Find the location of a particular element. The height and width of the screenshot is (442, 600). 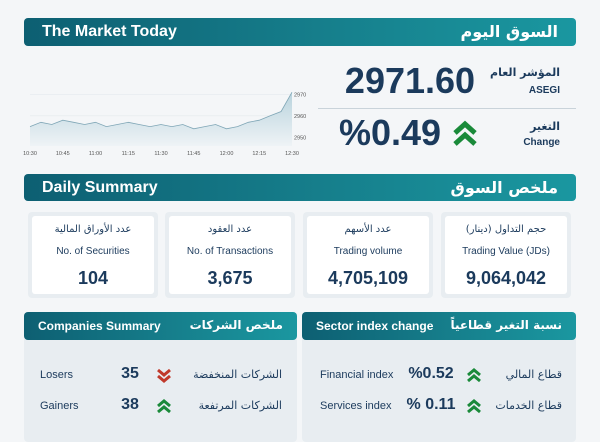

companies-title-ar: ملخص الشركات is located at coordinates (236, 325).